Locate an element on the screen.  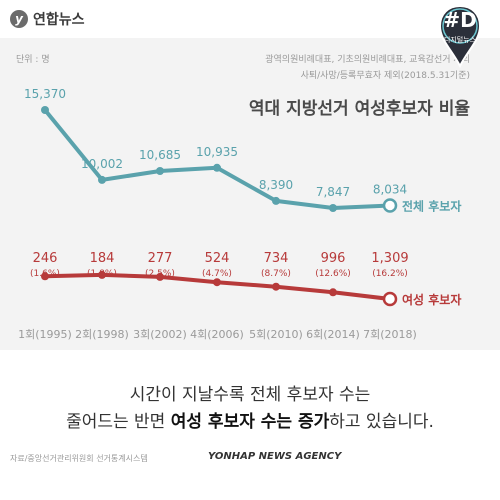
summary-line-2a: 줄어드는 반면 is located at coordinates (118, 422).